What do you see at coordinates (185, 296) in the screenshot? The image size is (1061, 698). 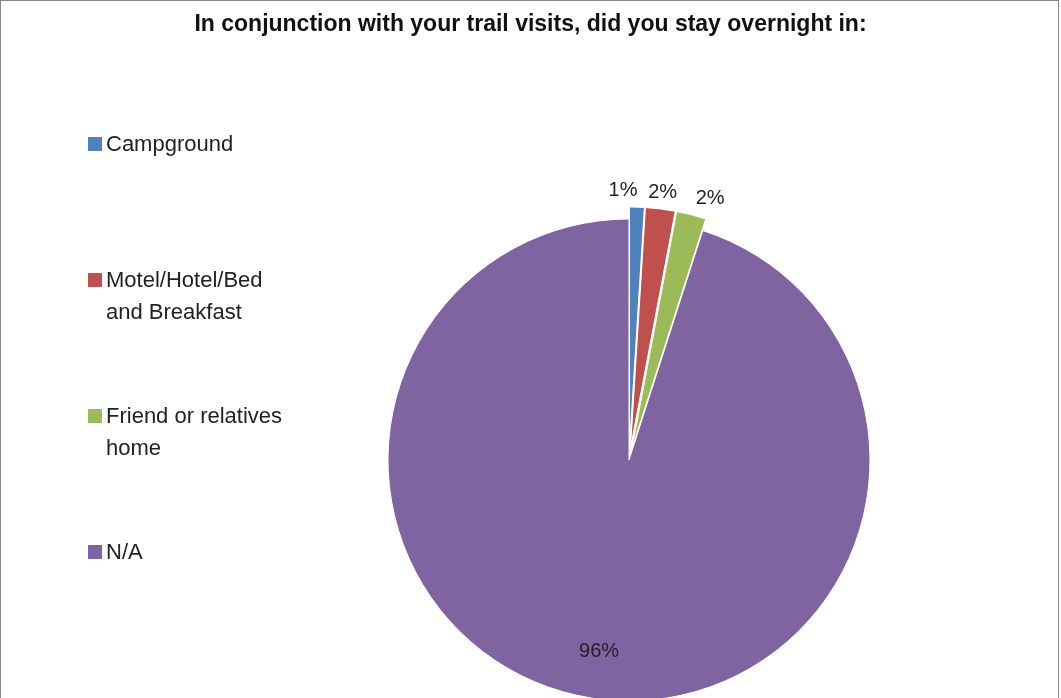 I see `legend-label: Motel/Hotel/Bed and Breakfast` at bounding box center [185, 296].